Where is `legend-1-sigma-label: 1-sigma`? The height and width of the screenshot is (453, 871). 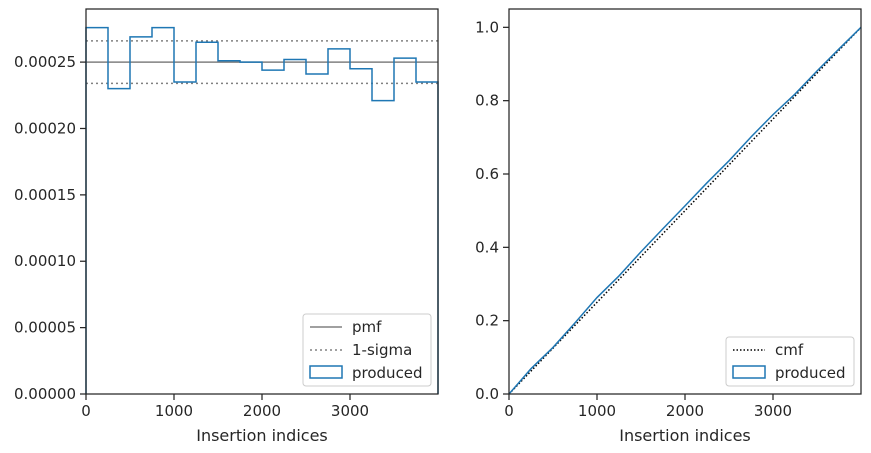 legend-1-sigma-label: 1-sigma is located at coordinates (382, 350).